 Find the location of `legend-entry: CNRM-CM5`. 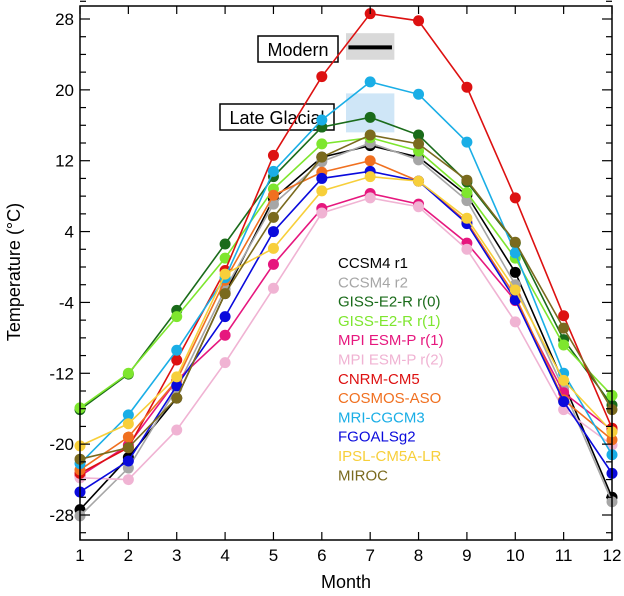

legend-entry: CNRM-CM5 is located at coordinates (379, 379).